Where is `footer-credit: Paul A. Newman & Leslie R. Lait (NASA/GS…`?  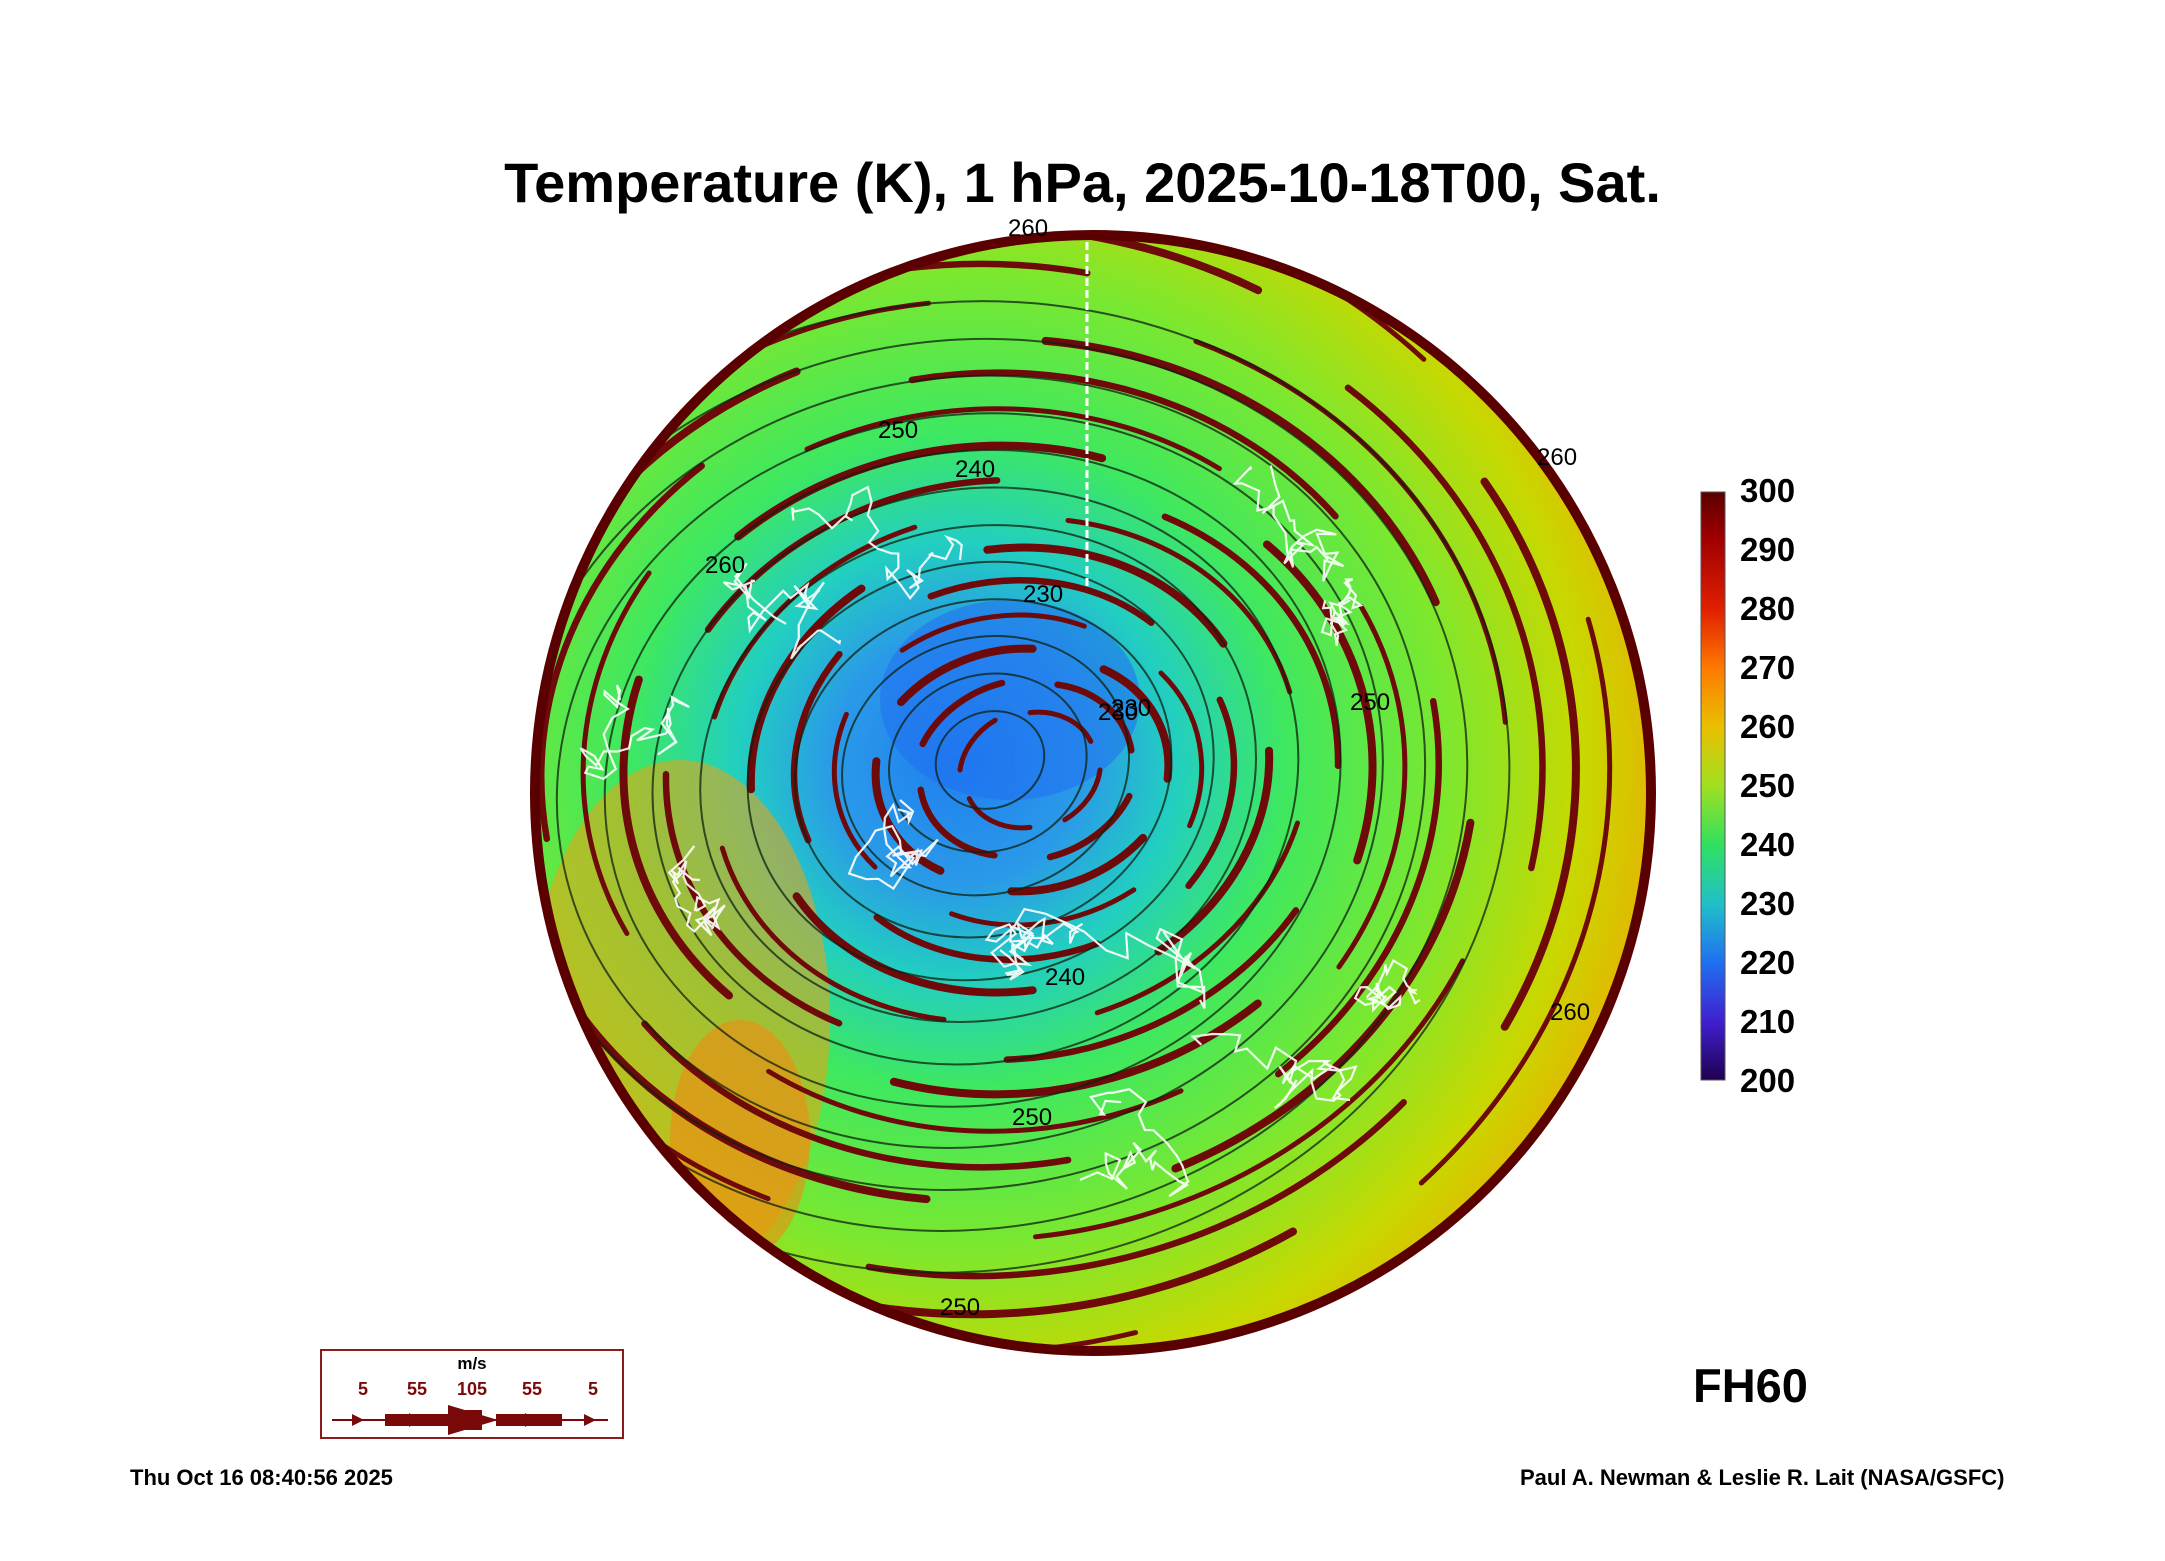
footer-credit: Paul A. Newman & Leslie R. Lait (NASA/GS… is located at coordinates (1762, 1477).